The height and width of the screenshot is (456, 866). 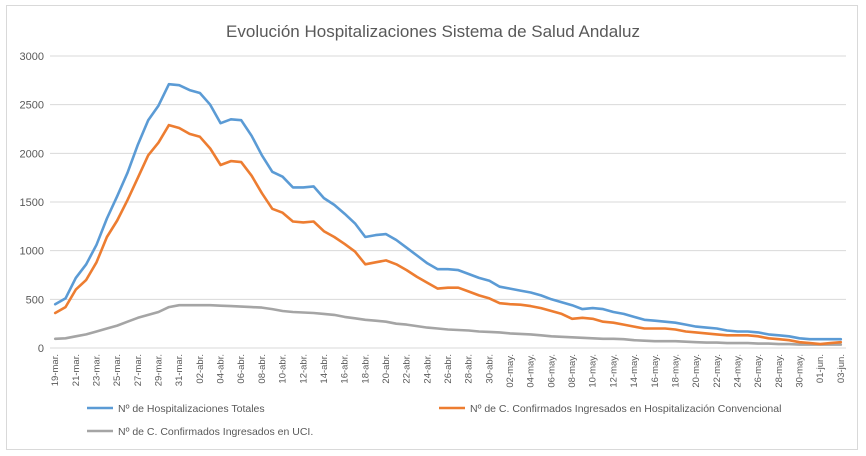 I want to click on x-tick-label: 10-may., so click(x=593, y=371).